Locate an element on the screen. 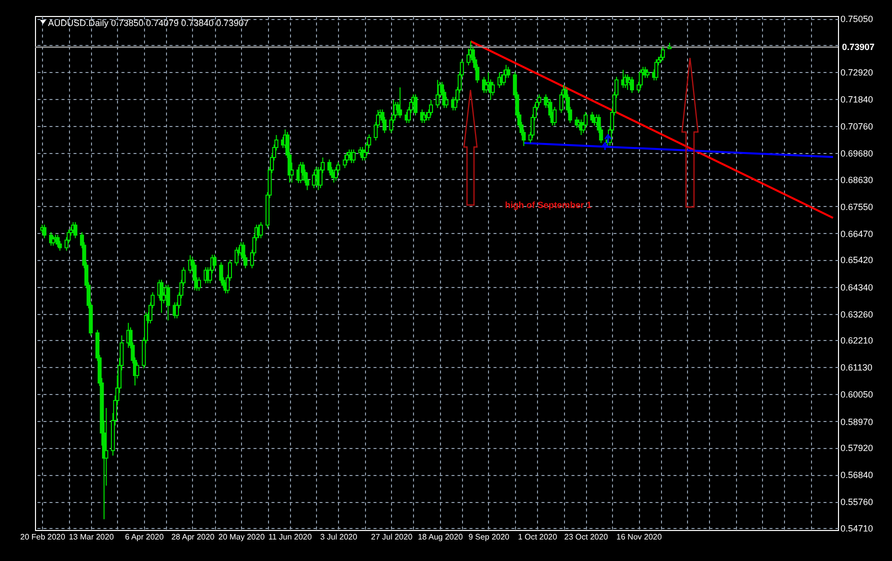 This screenshot has width=892, height=561. x-tick-label: 28 Apr 2020 is located at coordinates (193, 537).